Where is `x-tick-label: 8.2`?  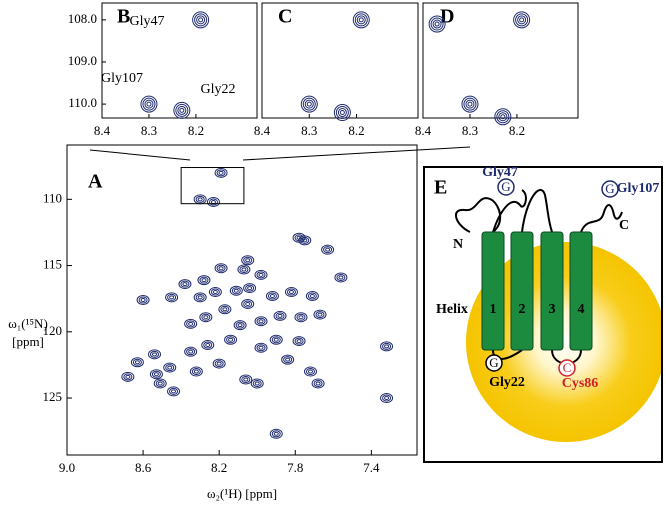 x-tick-label: 8.2 is located at coordinates (196, 130).